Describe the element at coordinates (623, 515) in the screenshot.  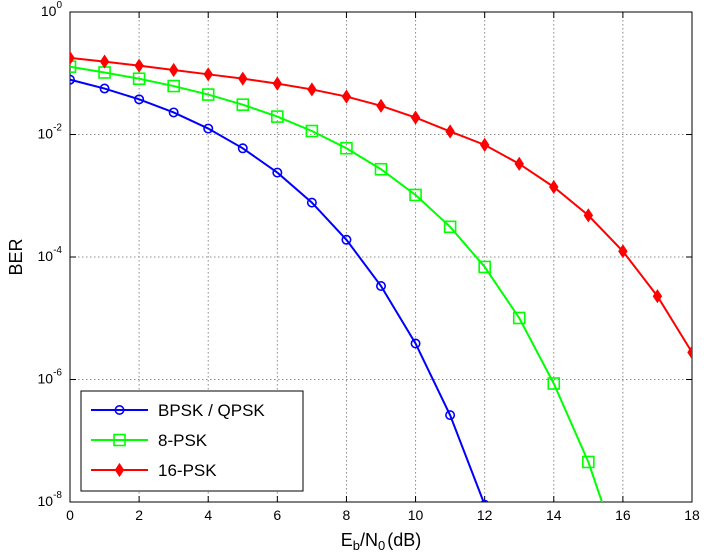
I see `x-tick-label: 16` at that location.